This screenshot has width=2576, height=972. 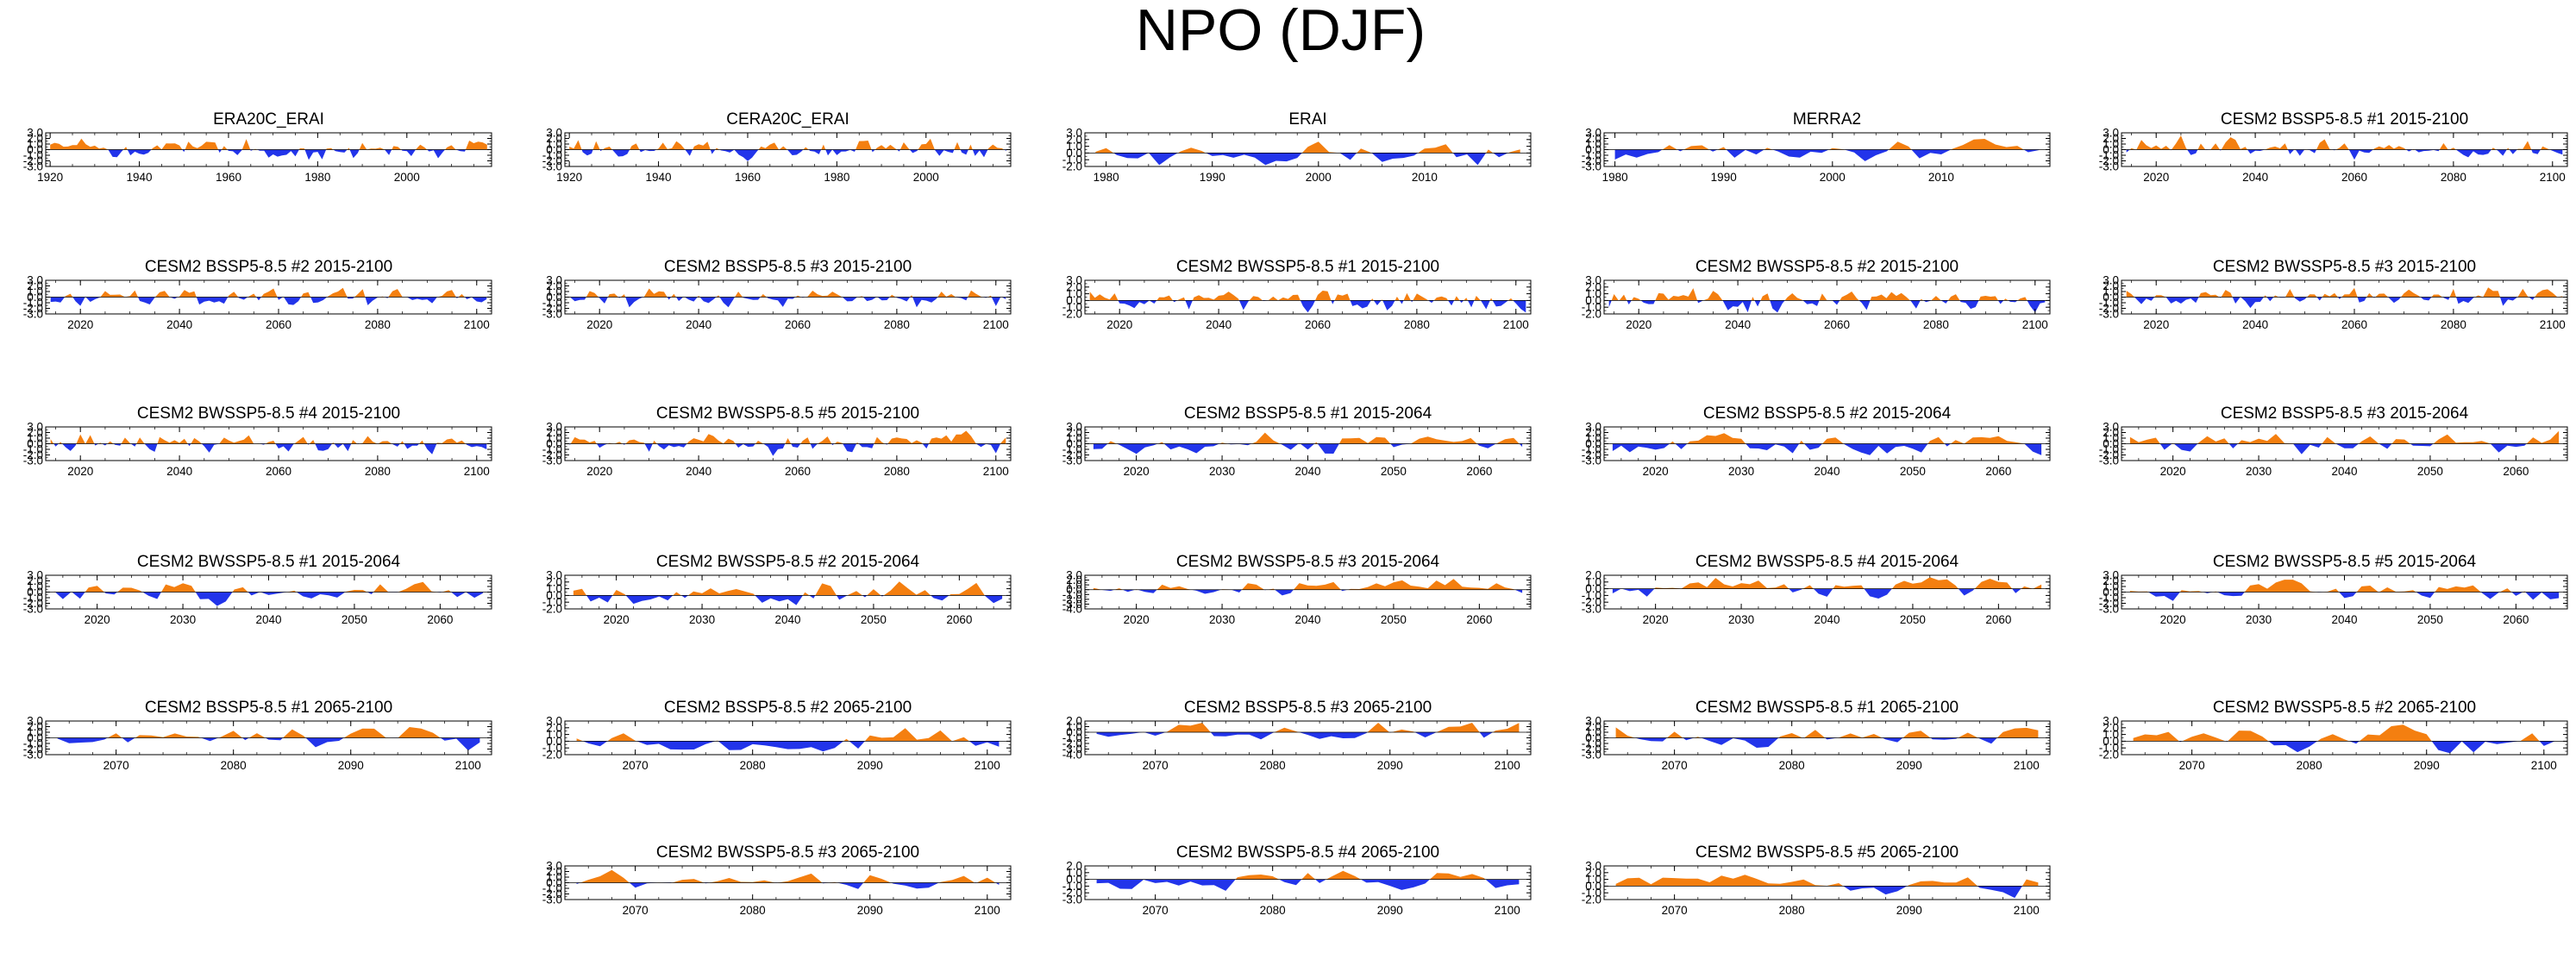 I want to click on plot-frame, so click(x=2344, y=738).